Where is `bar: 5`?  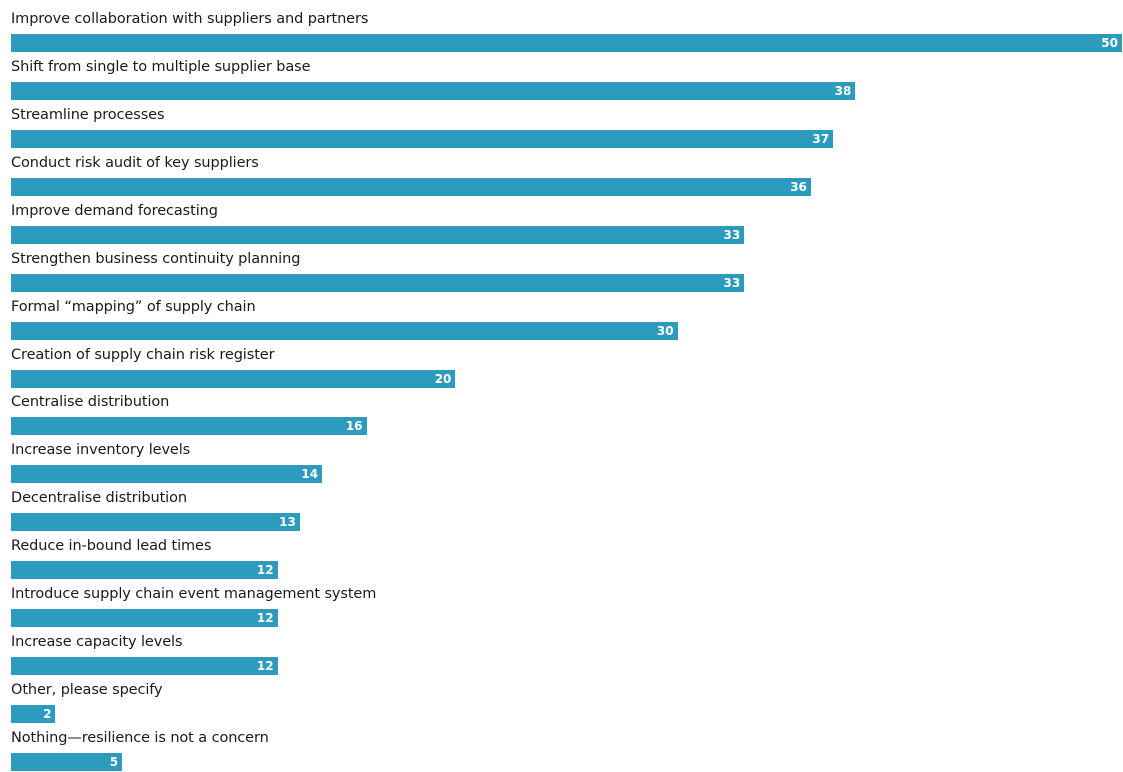 bar: 5 is located at coordinates (67, 761).